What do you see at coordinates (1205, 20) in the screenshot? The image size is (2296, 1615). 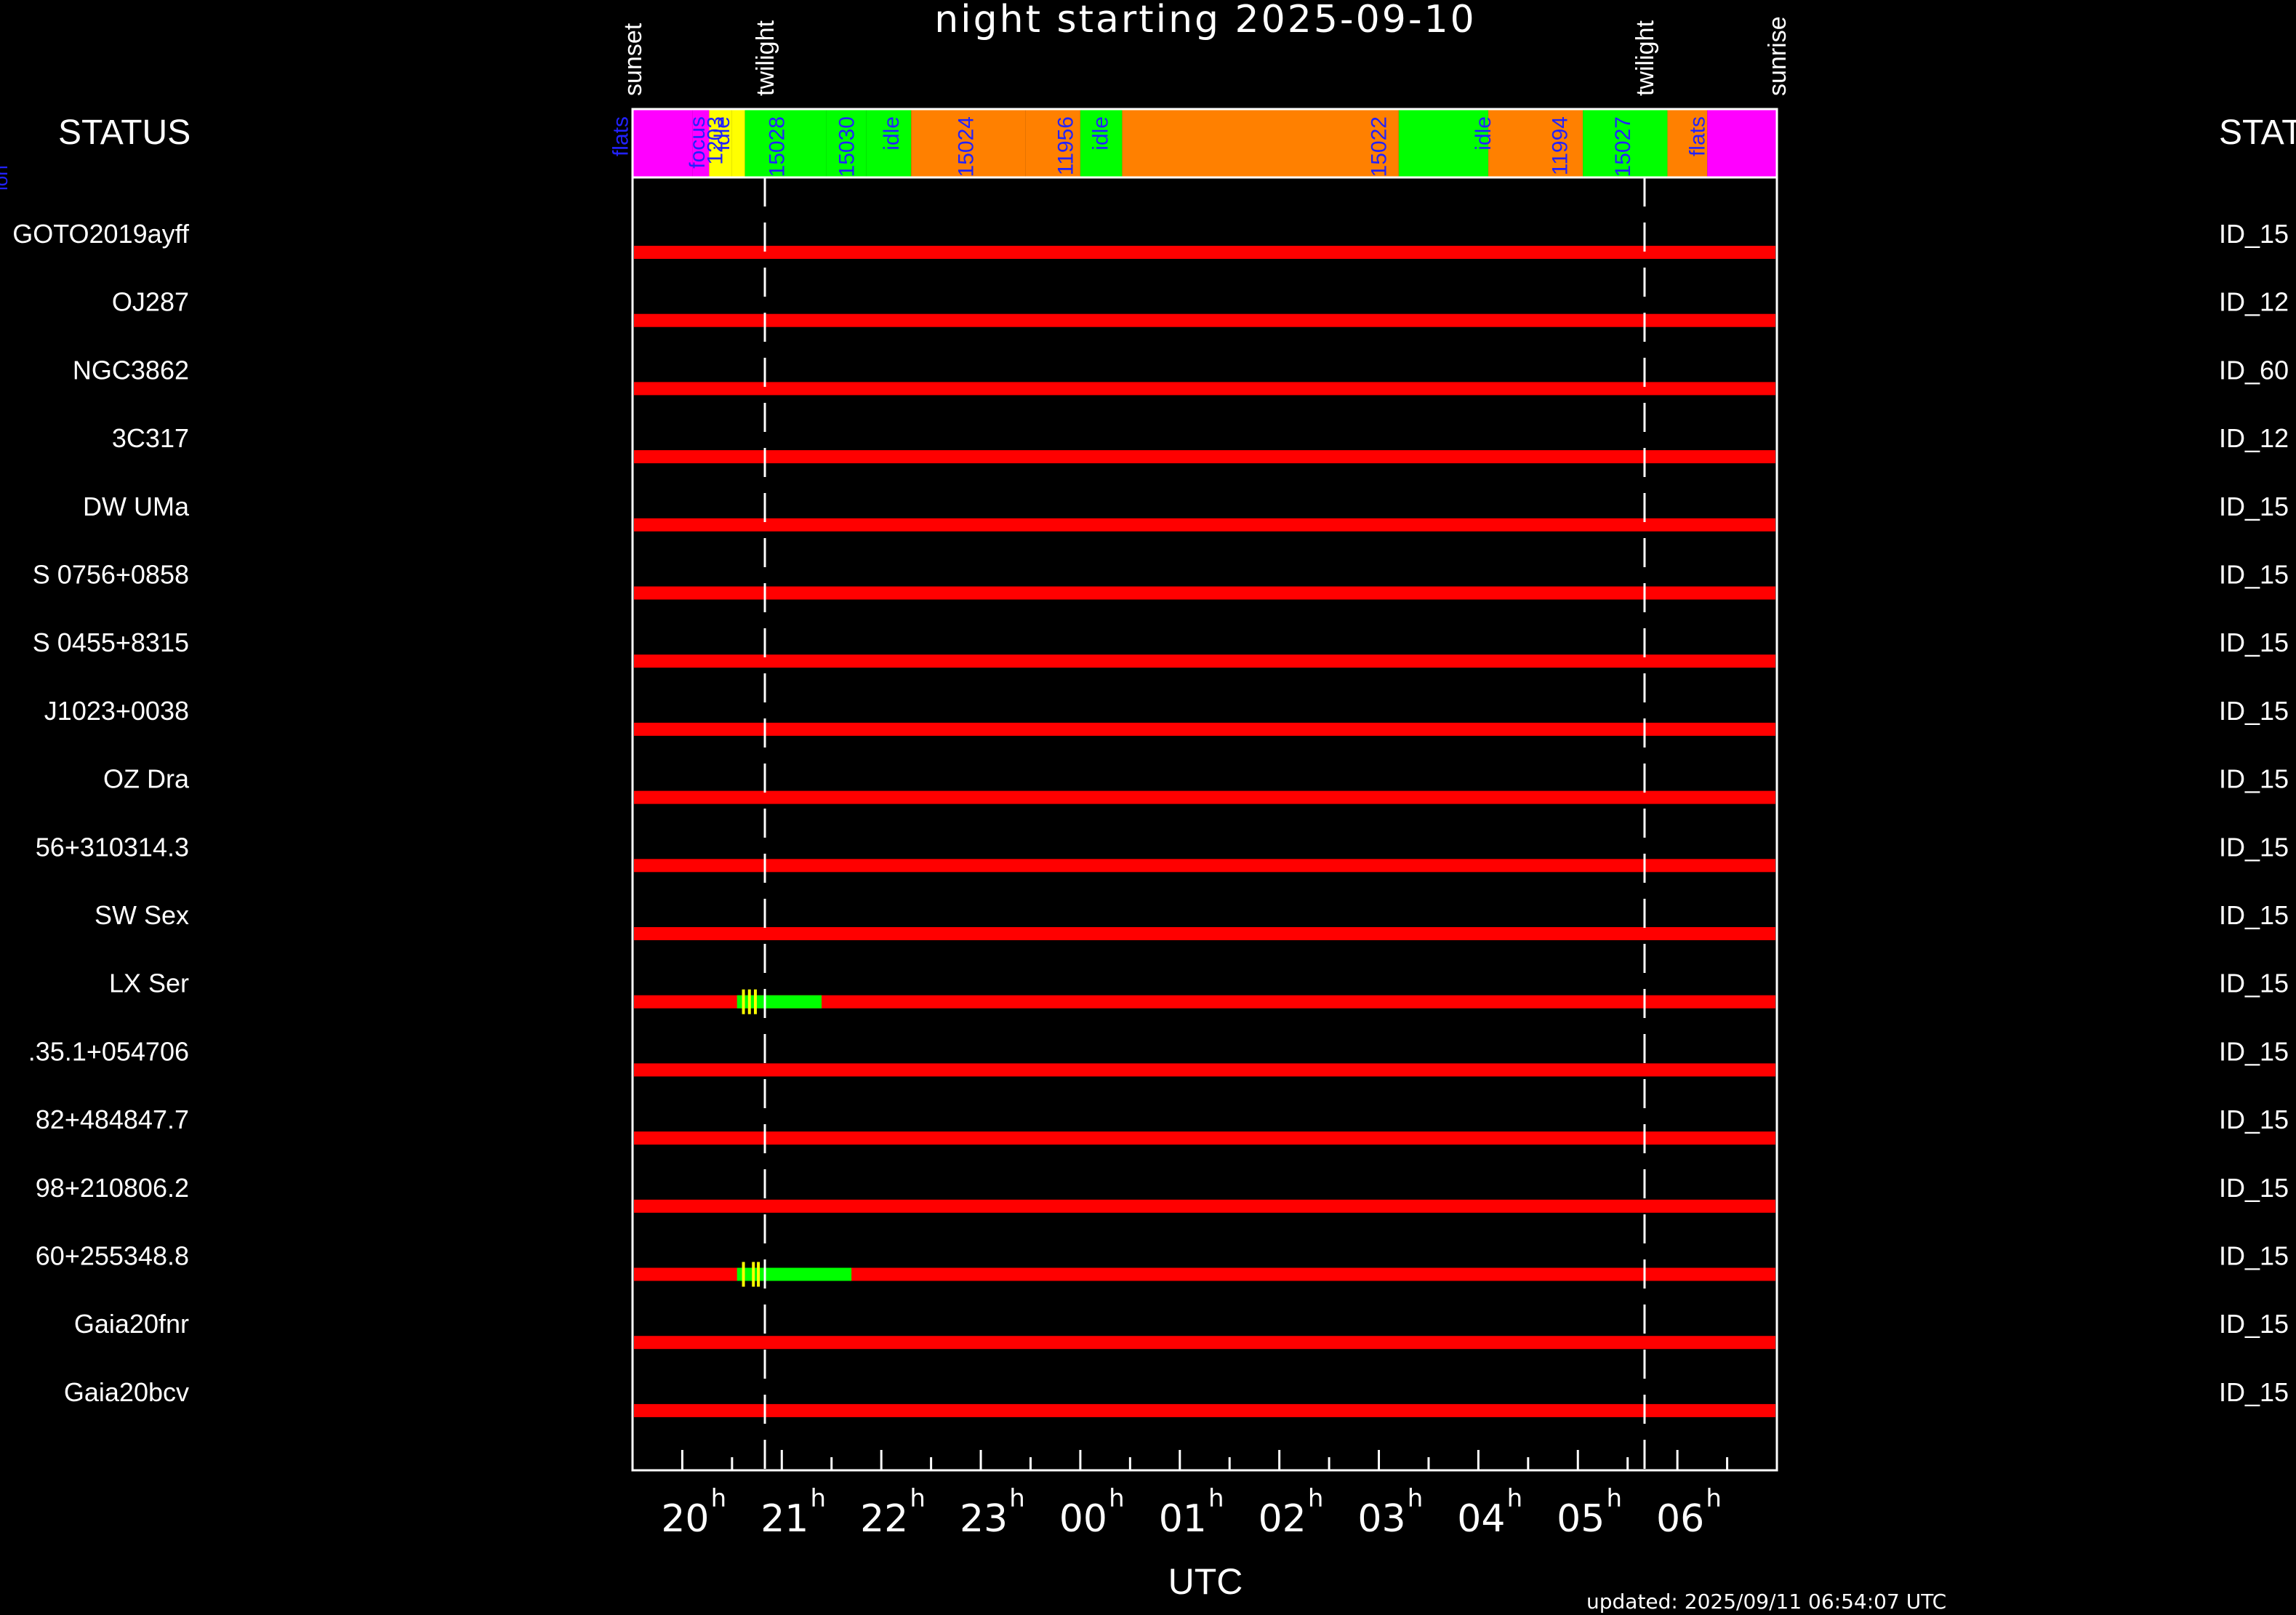 I see `chart-title: night starting 2025-09-10` at bounding box center [1205, 20].